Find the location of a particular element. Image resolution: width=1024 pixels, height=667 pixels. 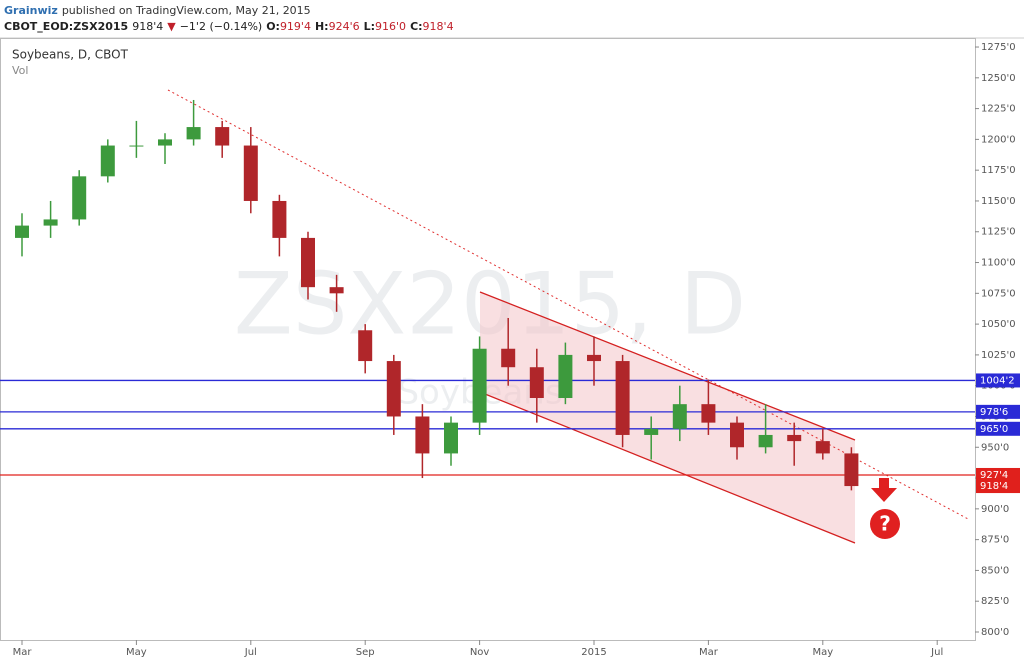

ohlc-label: L: is located at coordinates (369, 26).